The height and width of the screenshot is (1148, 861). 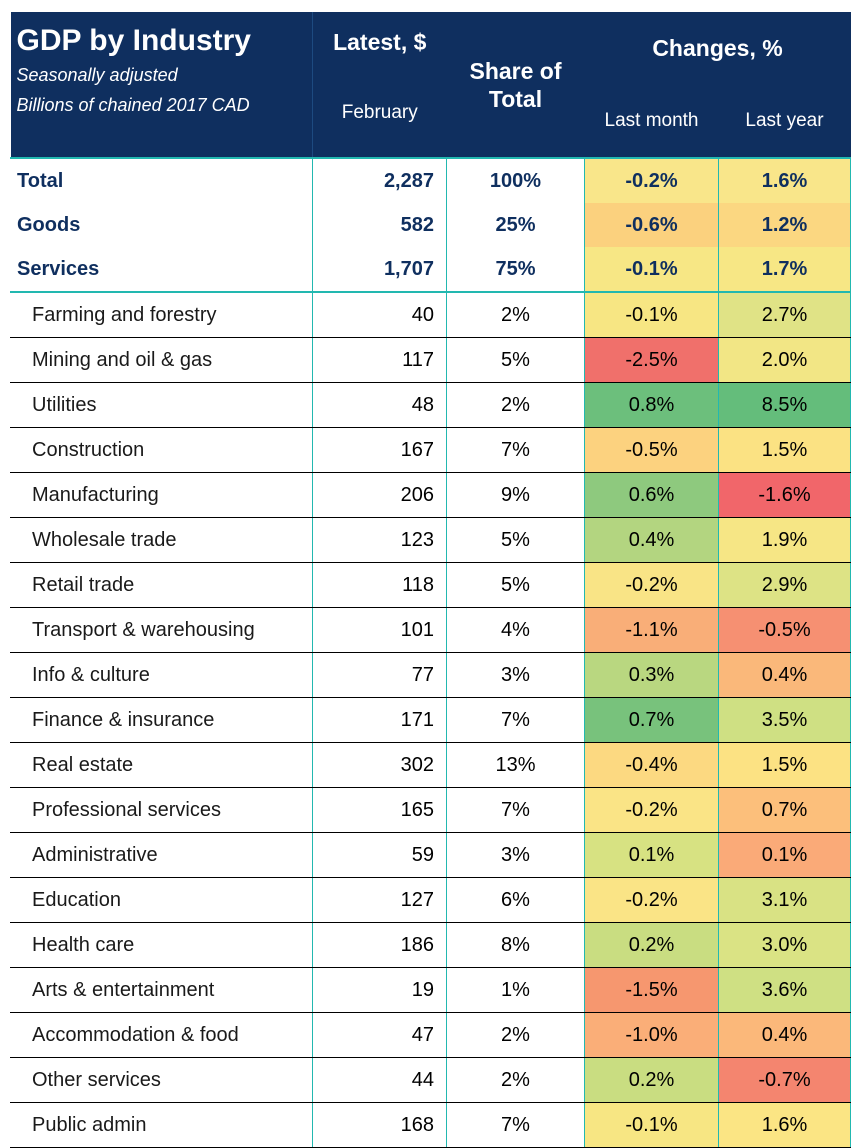 I want to click on share-value: 5%, so click(x=515, y=585).